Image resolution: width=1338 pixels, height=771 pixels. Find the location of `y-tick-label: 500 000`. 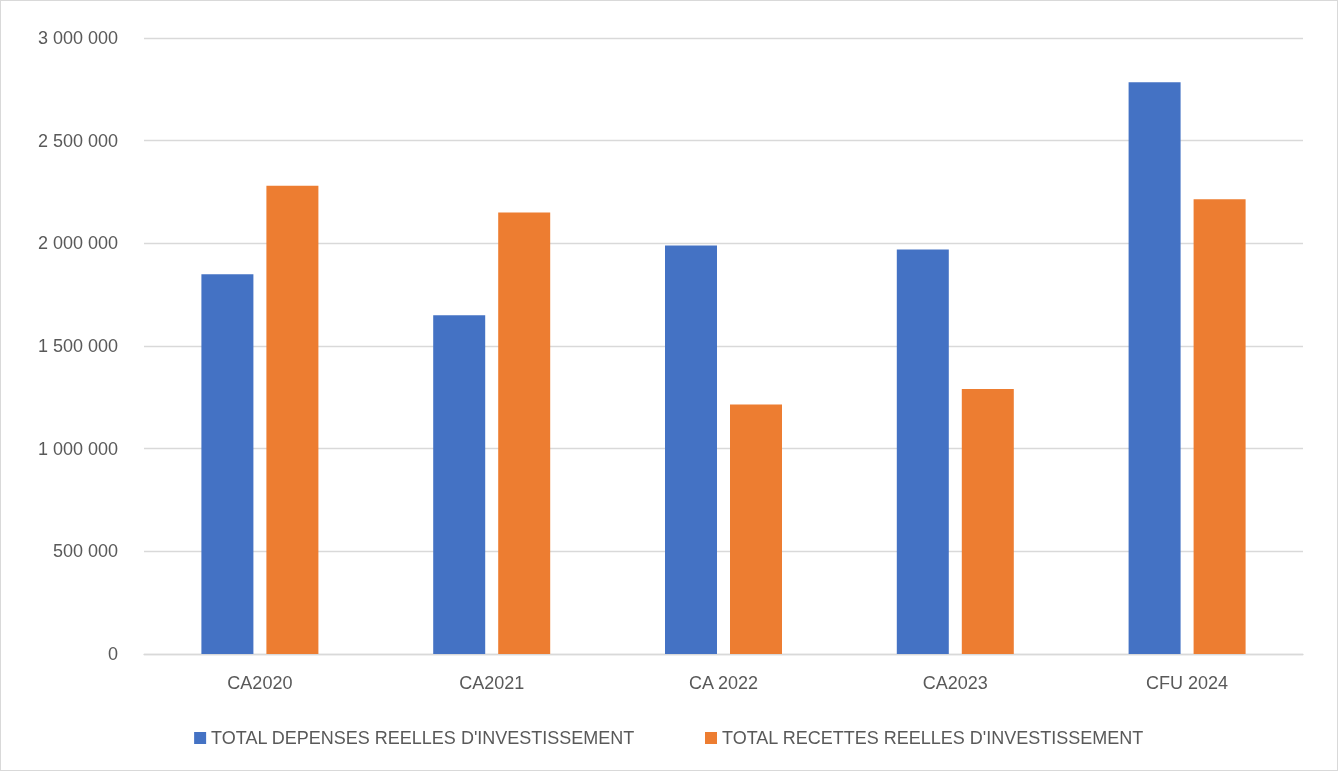

y-tick-label: 500 000 is located at coordinates (85, 551).